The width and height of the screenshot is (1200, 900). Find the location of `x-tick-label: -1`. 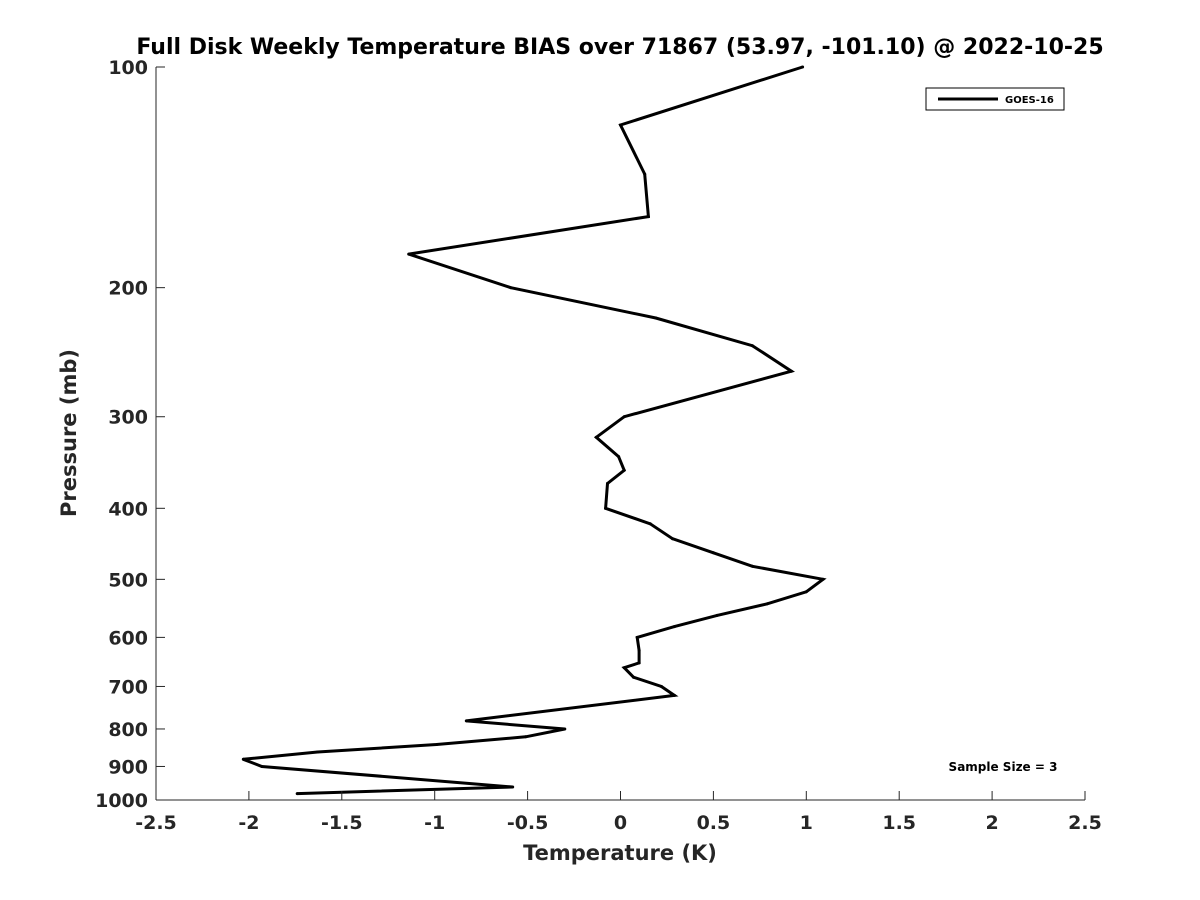

x-tick-label: -1 is located at coordinates (434, 823).